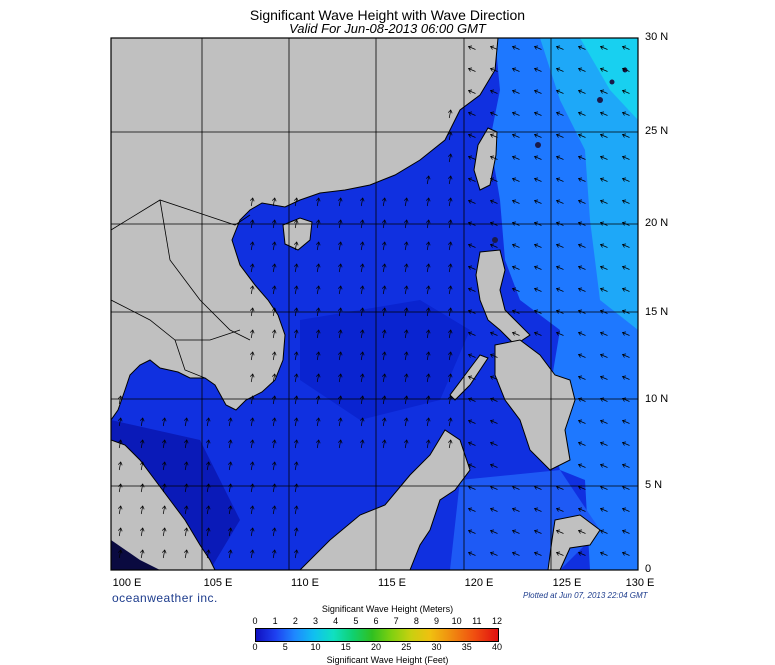  I want to click on country-border, so click(205, 270).